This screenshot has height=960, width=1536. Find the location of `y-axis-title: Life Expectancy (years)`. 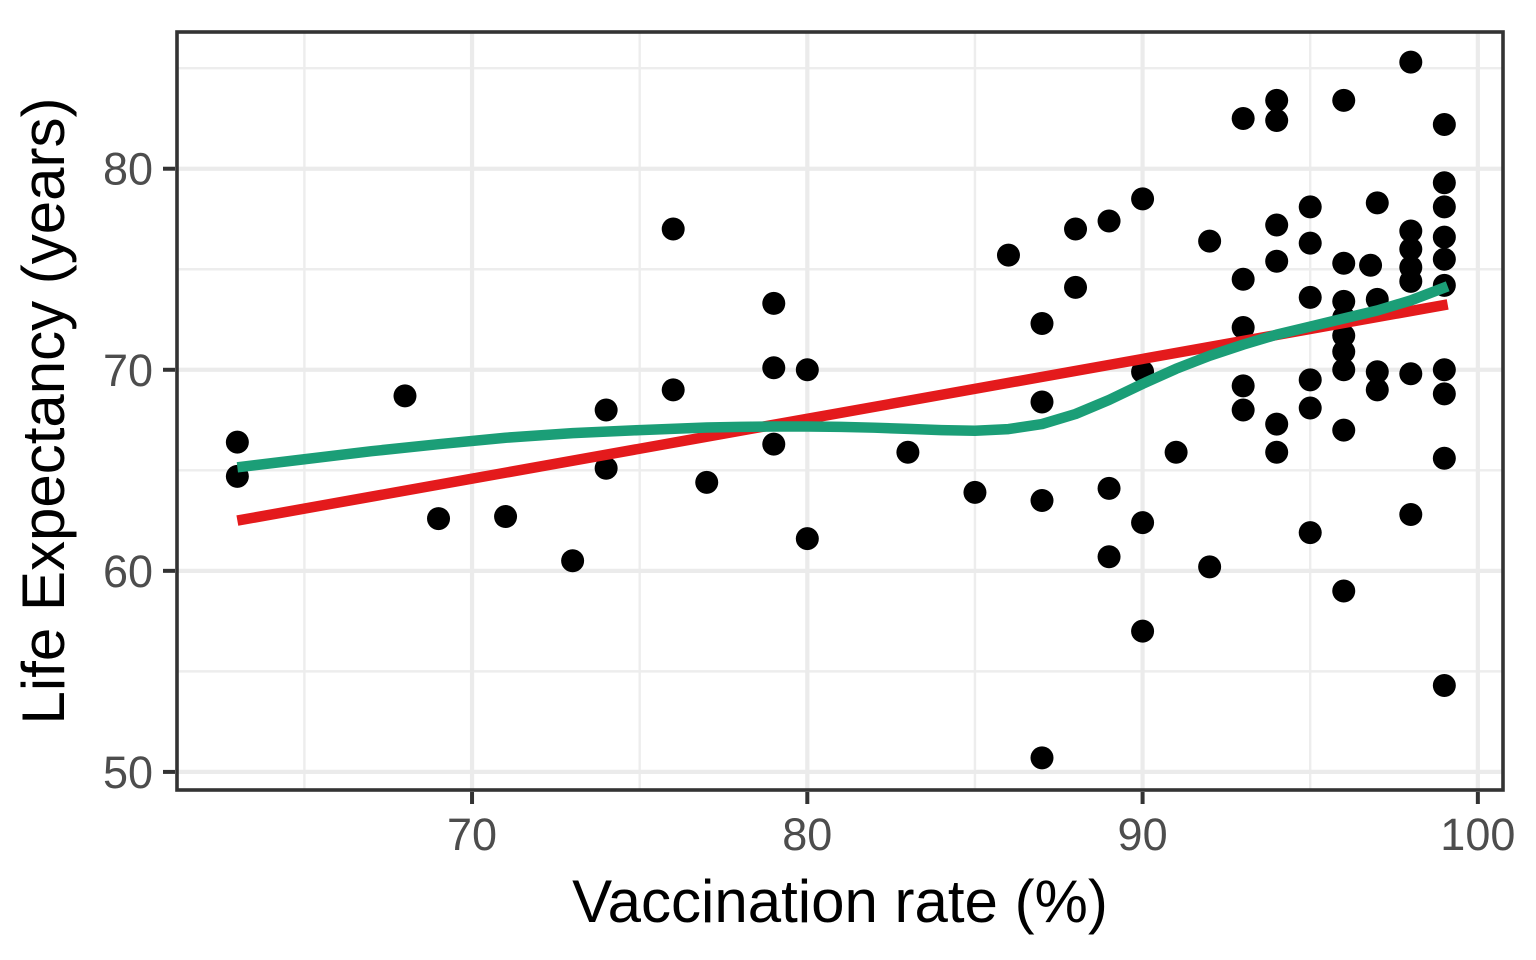

y-axis-title: Life Expectancy (years) is located at coordinates (43, 411).